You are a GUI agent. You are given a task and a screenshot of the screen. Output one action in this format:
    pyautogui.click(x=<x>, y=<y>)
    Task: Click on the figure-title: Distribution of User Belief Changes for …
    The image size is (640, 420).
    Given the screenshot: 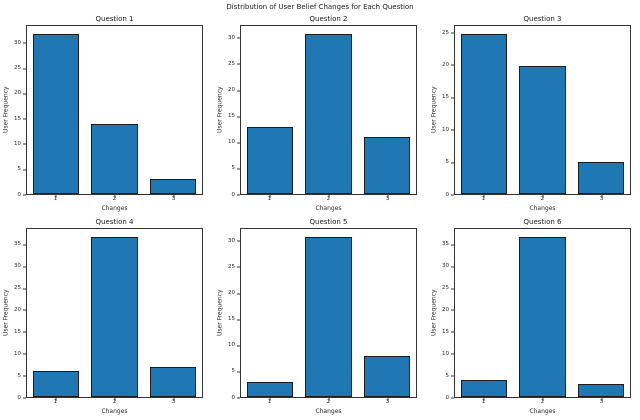 What is the action you would take?
    pyautogui.click(x=320, y=7)
    